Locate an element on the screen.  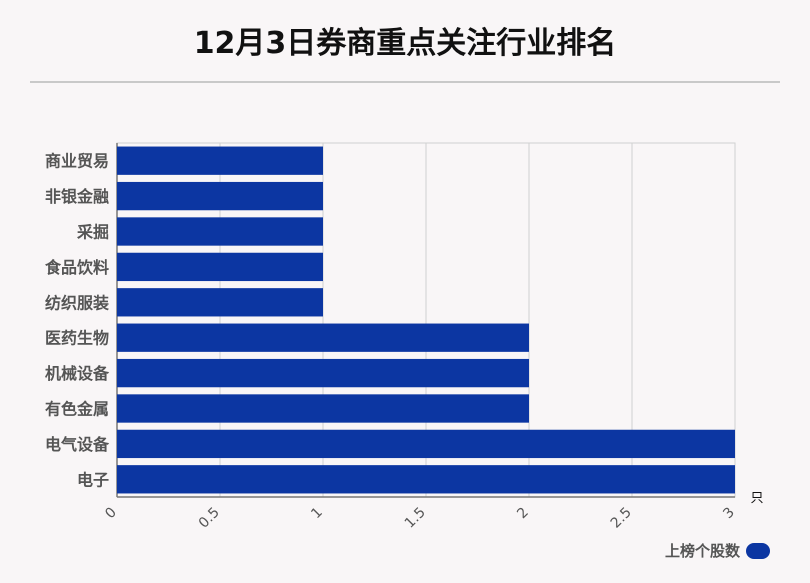
y-category-label: 有色金属 is located at coordinates (77, 409).